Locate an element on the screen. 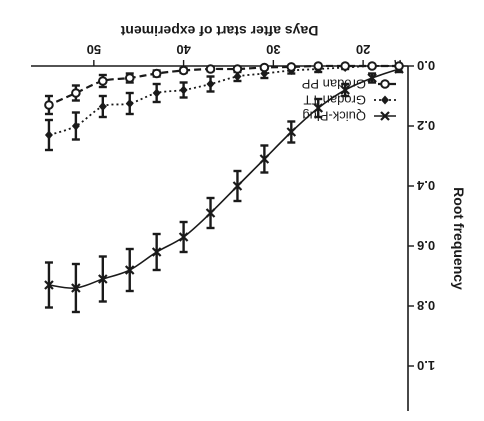 This screenshot has width=484, height=421. y-tick-label: 0.6 is located at coordinates (426, 245).